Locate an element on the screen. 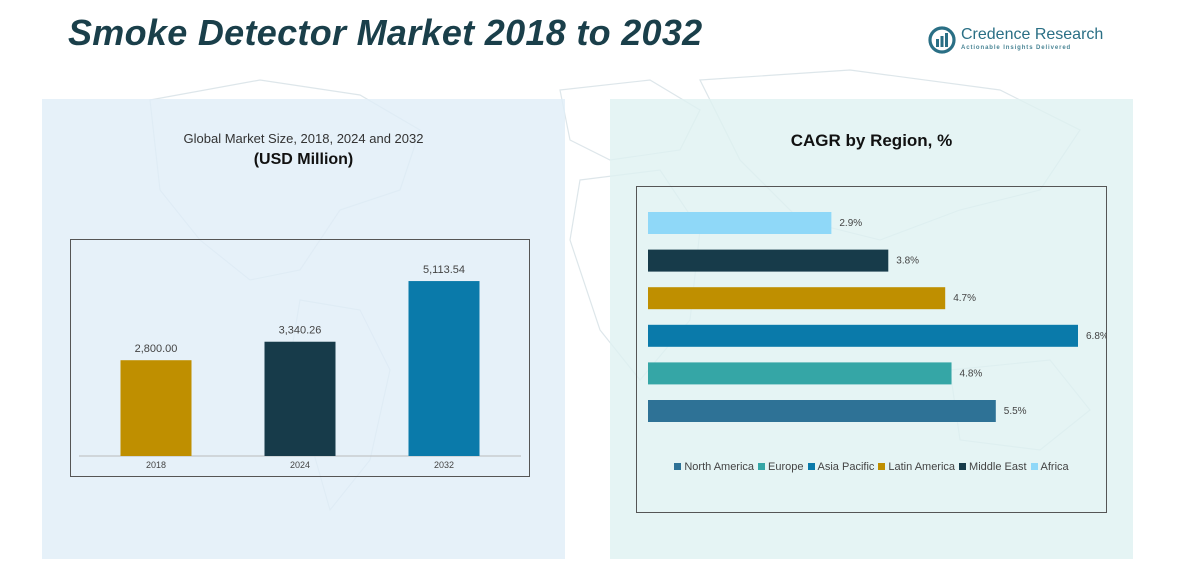  legend-label-asia-pacific: Asia Pacific is located at coordinates (846, 467).